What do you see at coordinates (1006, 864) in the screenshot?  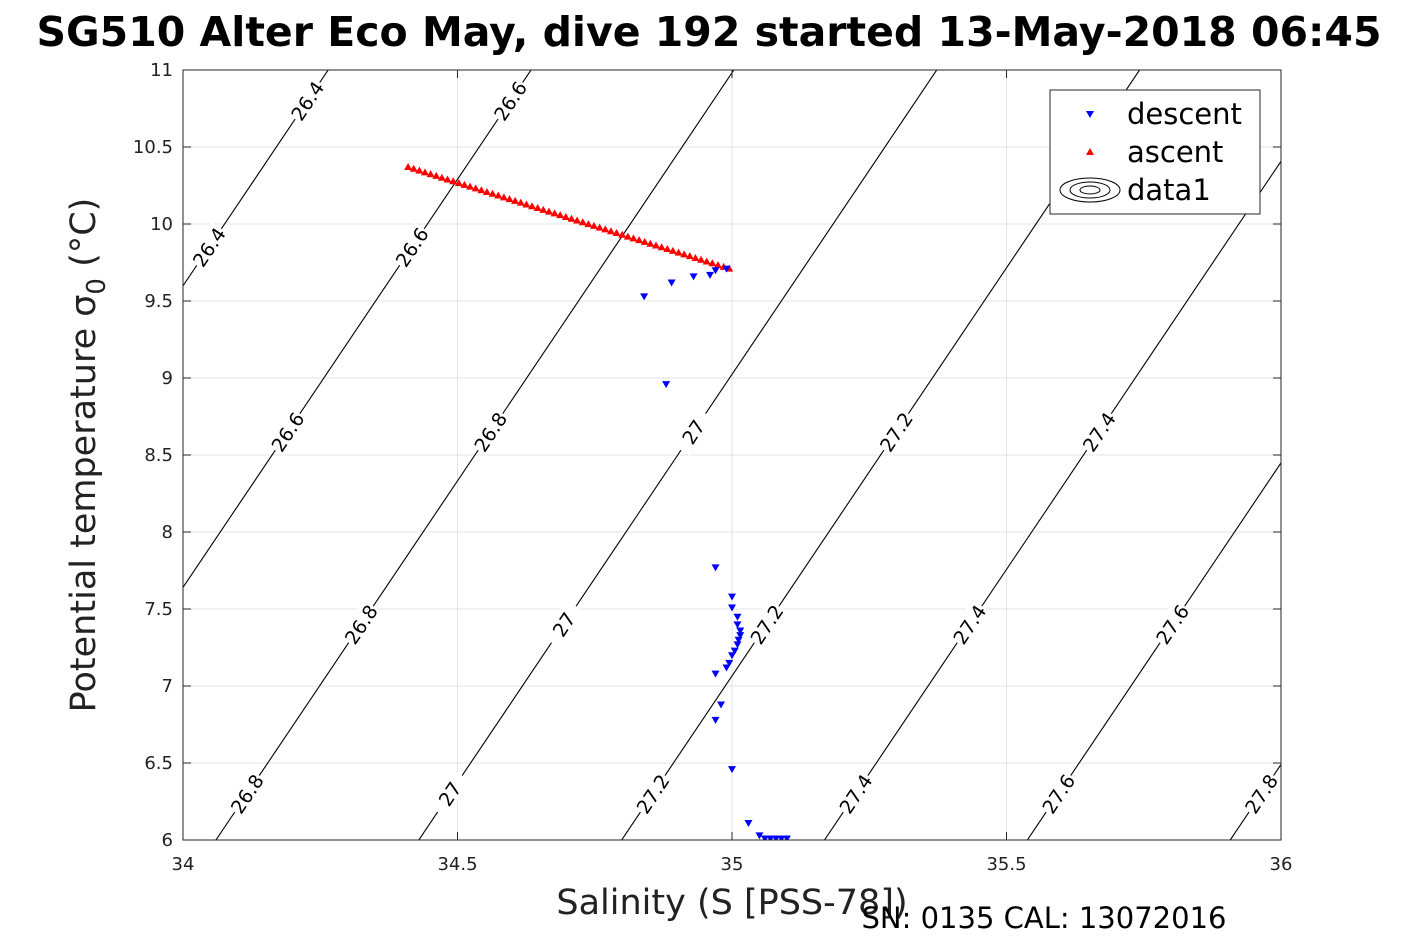 I see `x-tick-label: 35.5` at bounding box center [1006, 864].